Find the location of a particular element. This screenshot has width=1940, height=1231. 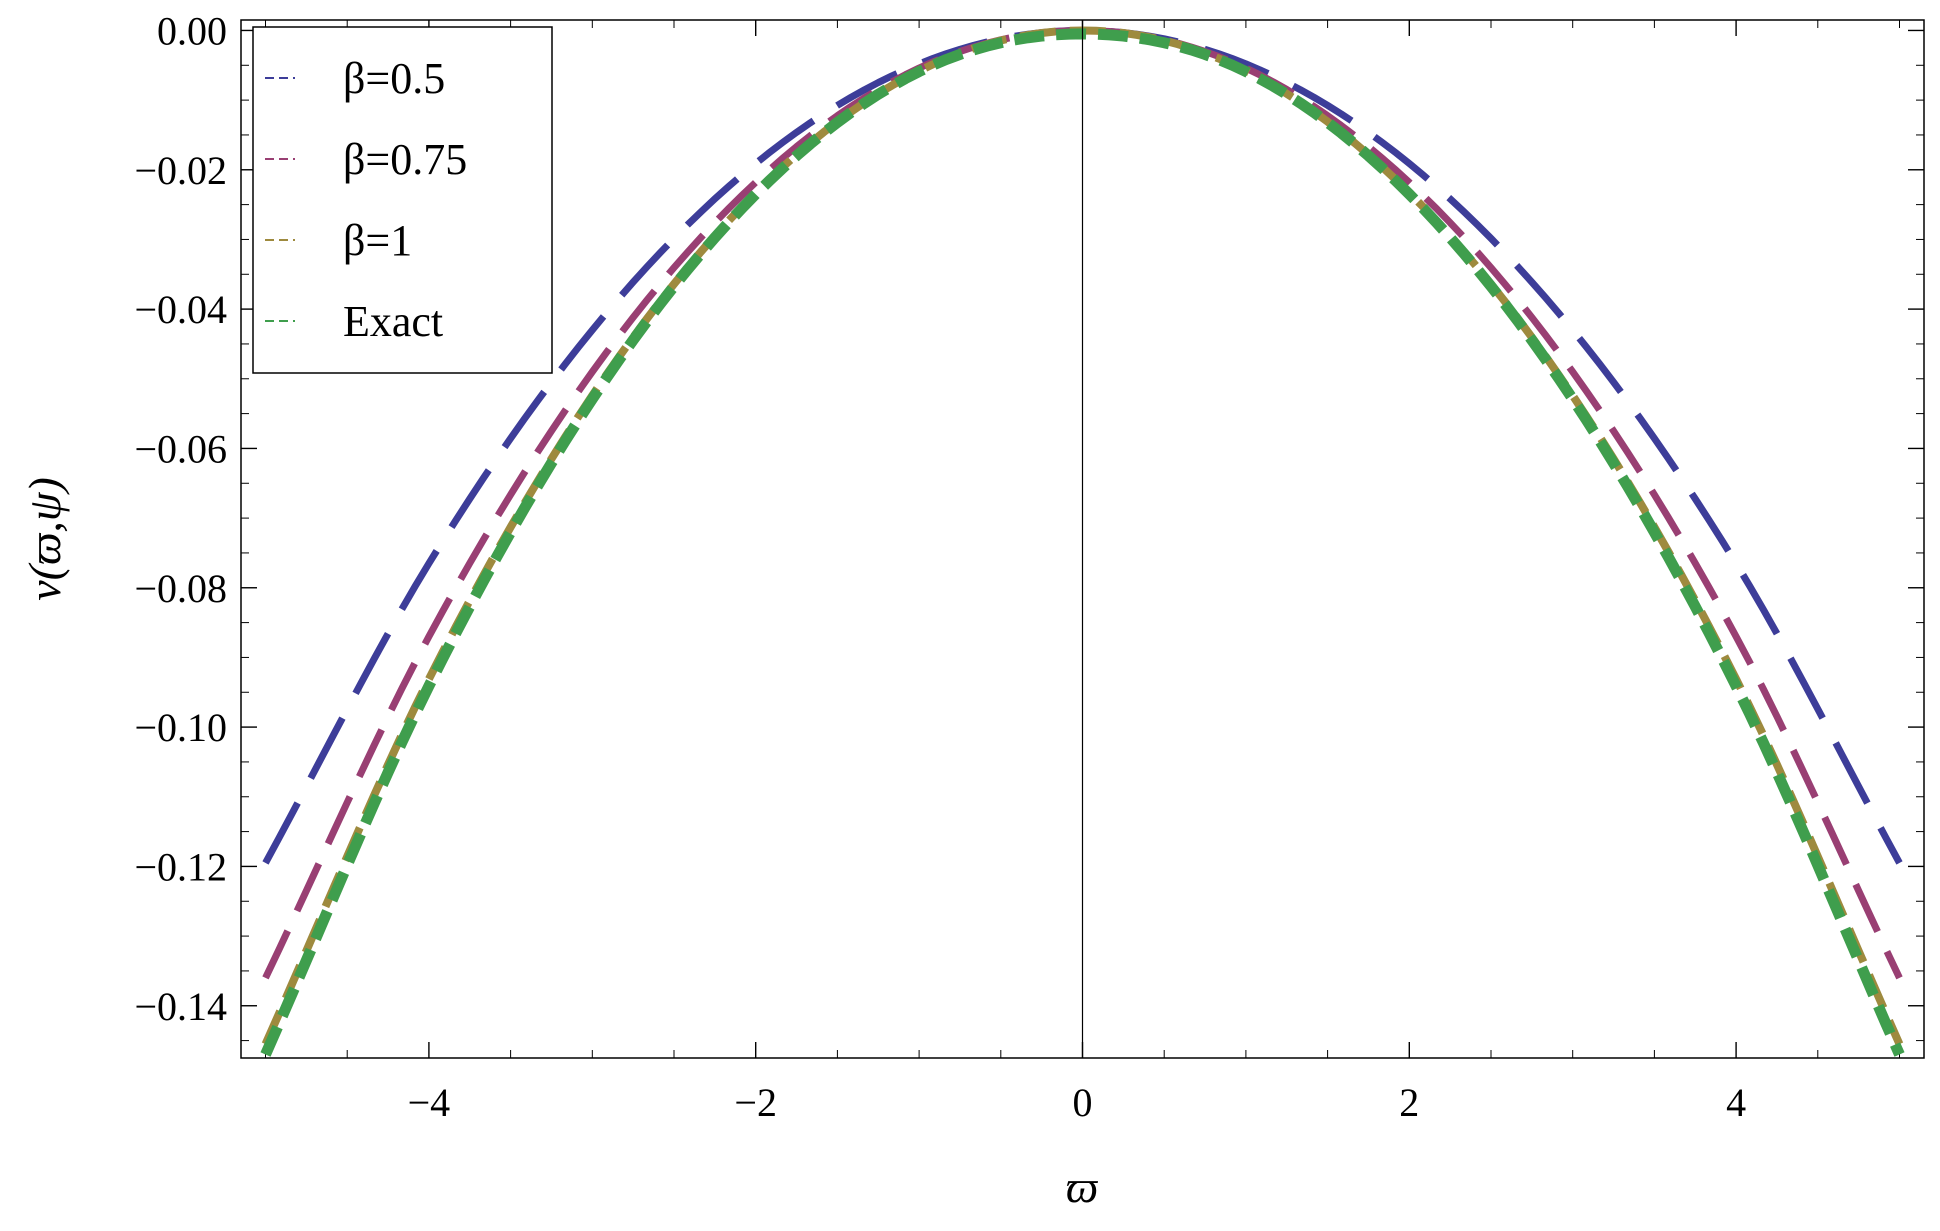

y-tick-label: −0.06 is located at coordinates (180, 448).